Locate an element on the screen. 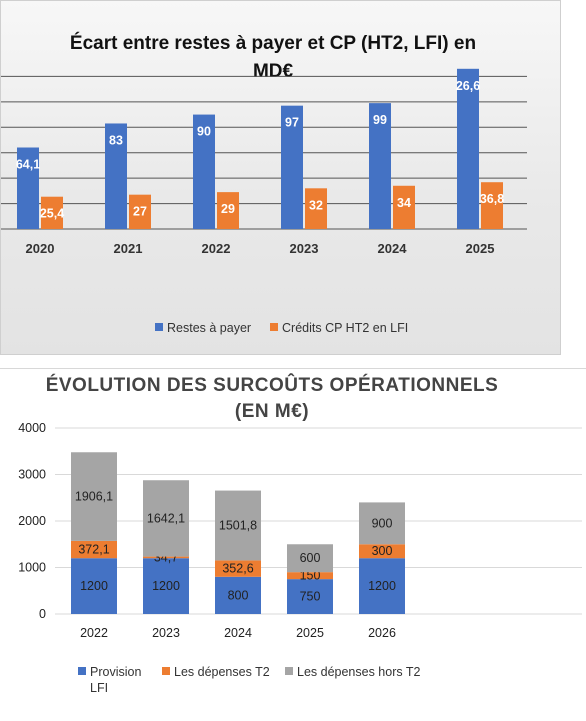 The width and height of the screenshot is (586, 721). chart-2-data-label: 1501,8 is located at coordinates (238, 525).